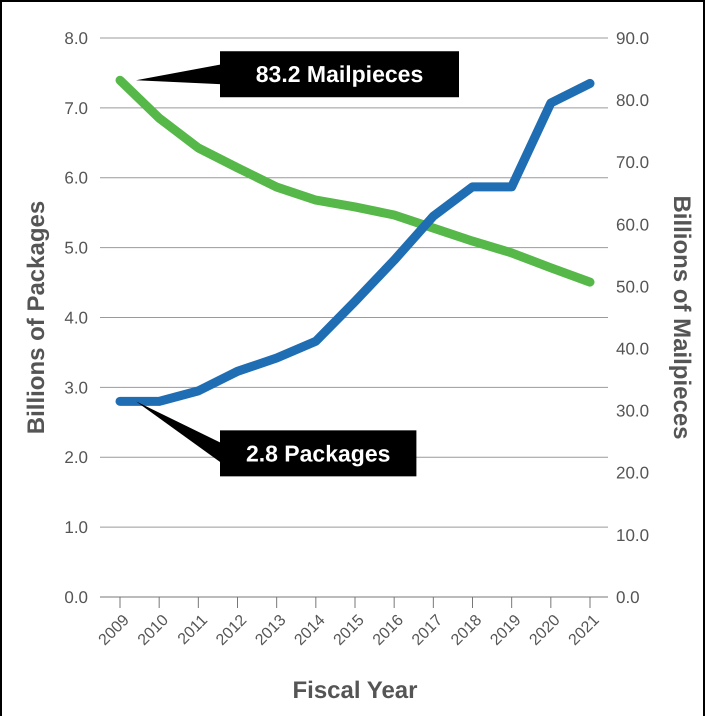  Describe the element at coordinates (76, 528) in the screenshot. I see `y-tick-label: 1.0` at that location.